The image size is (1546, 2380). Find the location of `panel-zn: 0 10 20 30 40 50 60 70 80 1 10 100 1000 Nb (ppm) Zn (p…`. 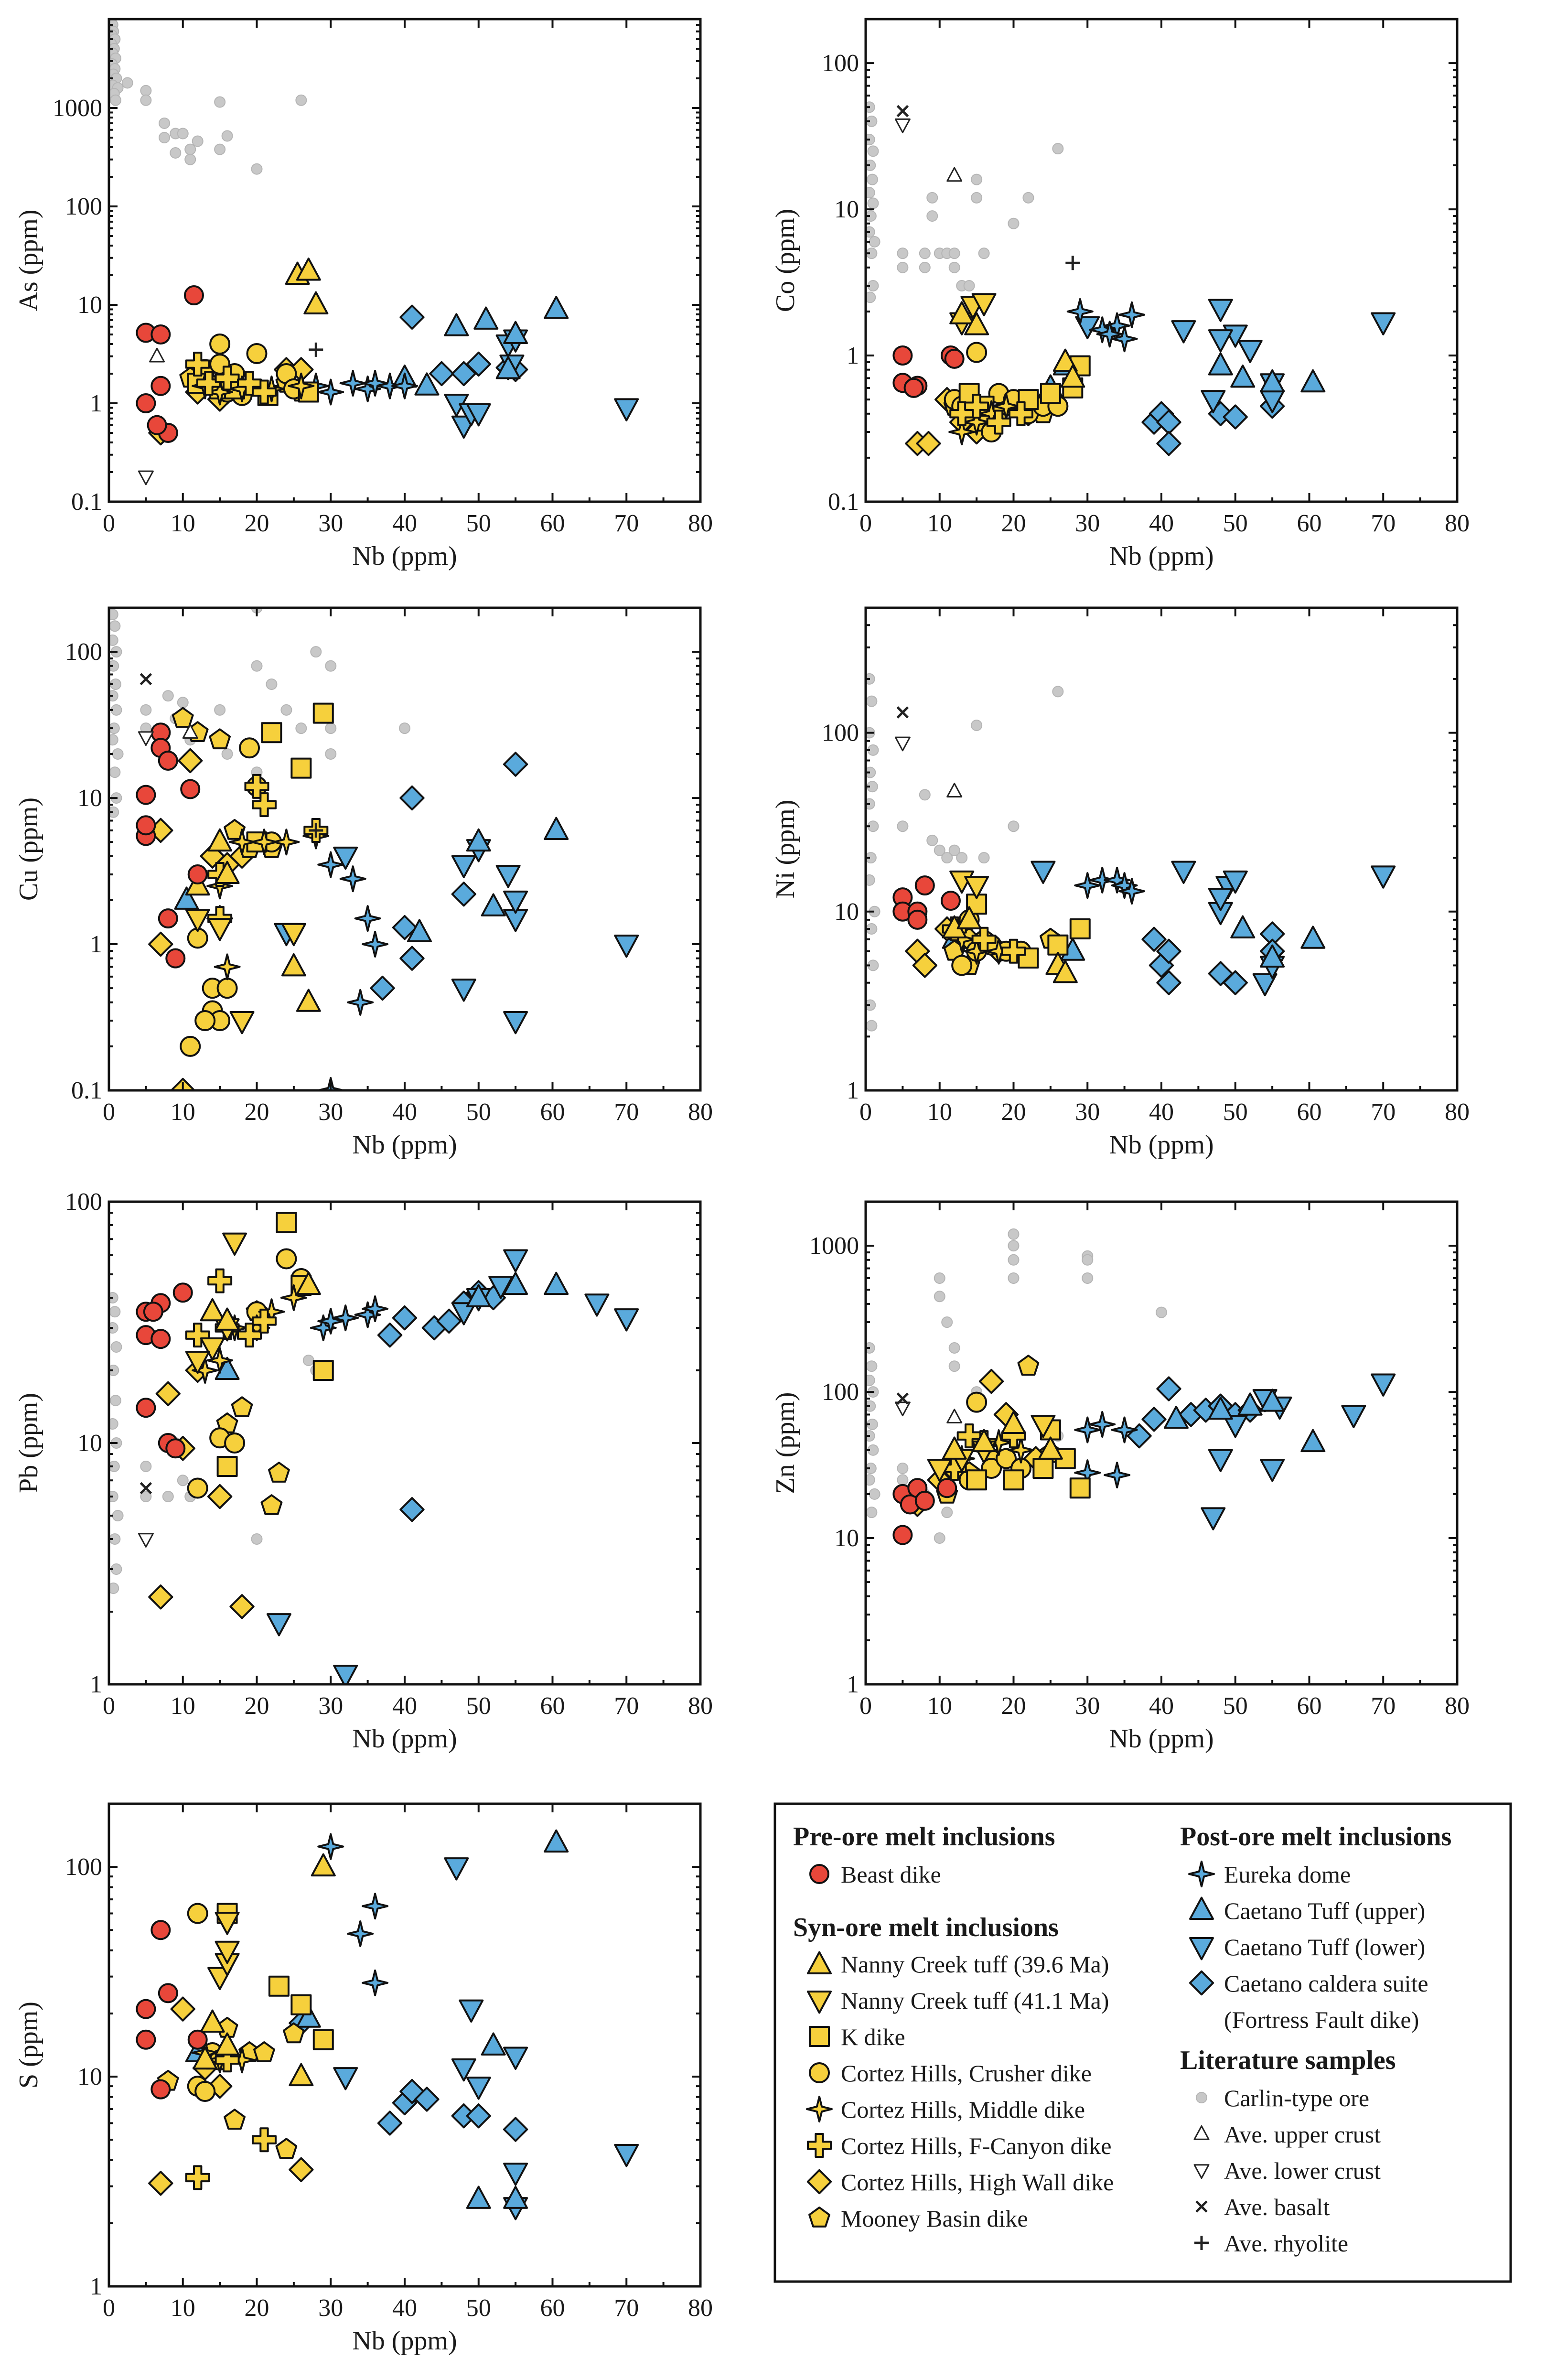

panel-zn: 0 10 20 30 40 50 60 70 80 1 10 100 1000 Nb (ppm) Zn (p… is located at coordinates (1120, 1477).